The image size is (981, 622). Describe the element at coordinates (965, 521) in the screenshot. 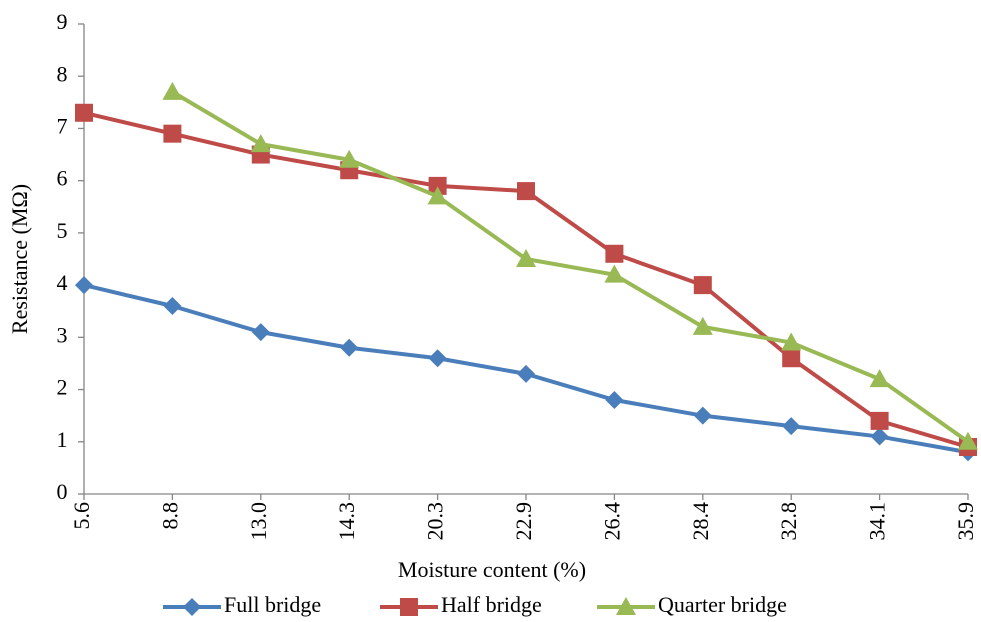

I see `x-tick-label: 35.9` at that location.